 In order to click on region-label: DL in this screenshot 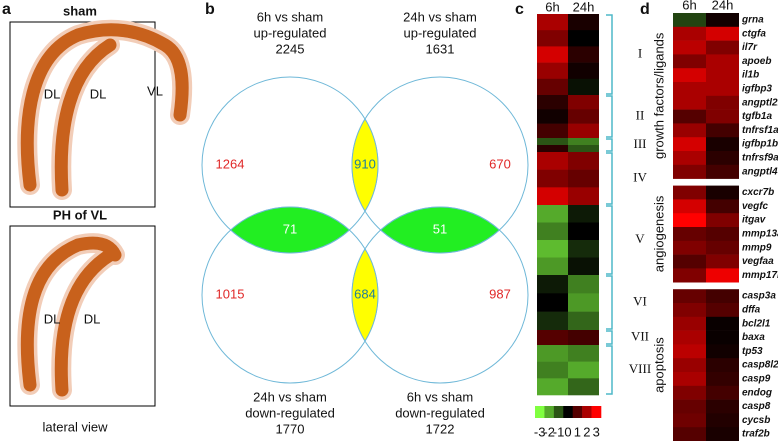, I will do `click(98, 93)`.